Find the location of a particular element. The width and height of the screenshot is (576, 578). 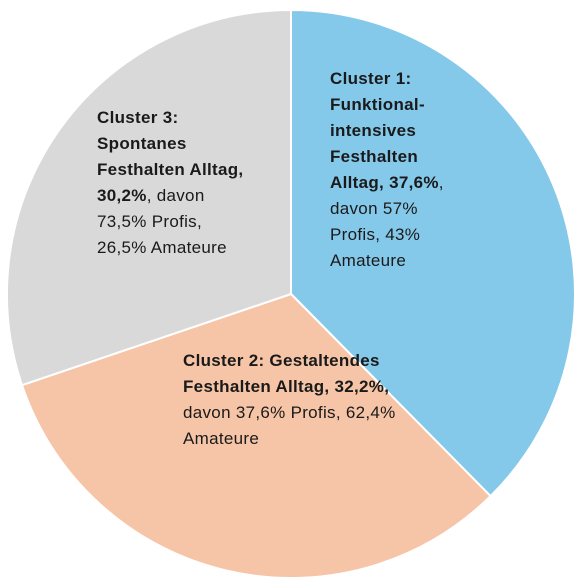

value-label: 30,2% is located at coordinates (122, 195).